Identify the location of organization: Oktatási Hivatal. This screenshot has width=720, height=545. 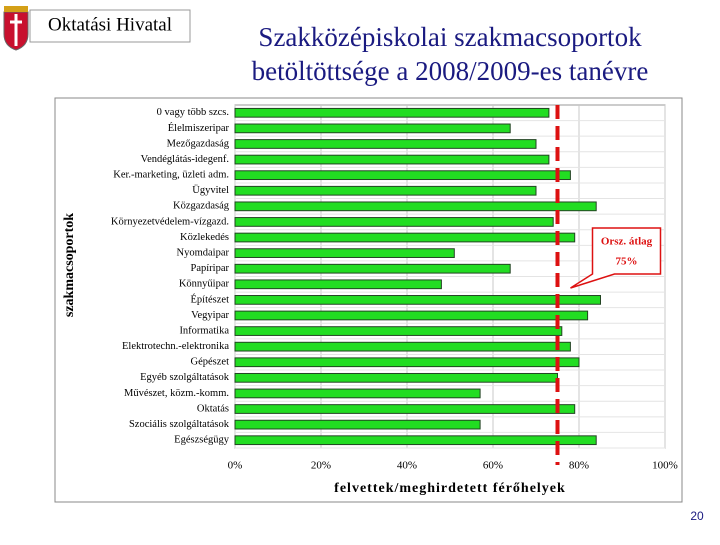
(110, 24).